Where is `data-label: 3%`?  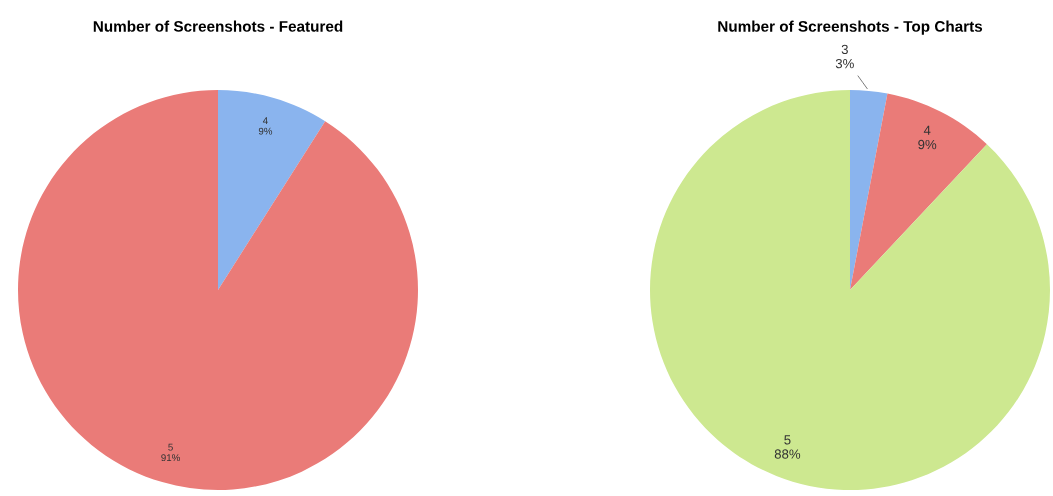 data-label: 3% is located at coordinates (844, 63).